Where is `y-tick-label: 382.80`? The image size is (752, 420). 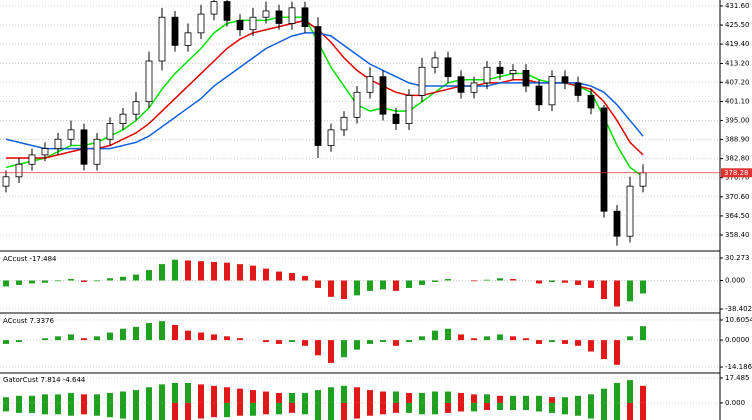
y-tick-label: 382.80 is located at coordinates (737, 159).